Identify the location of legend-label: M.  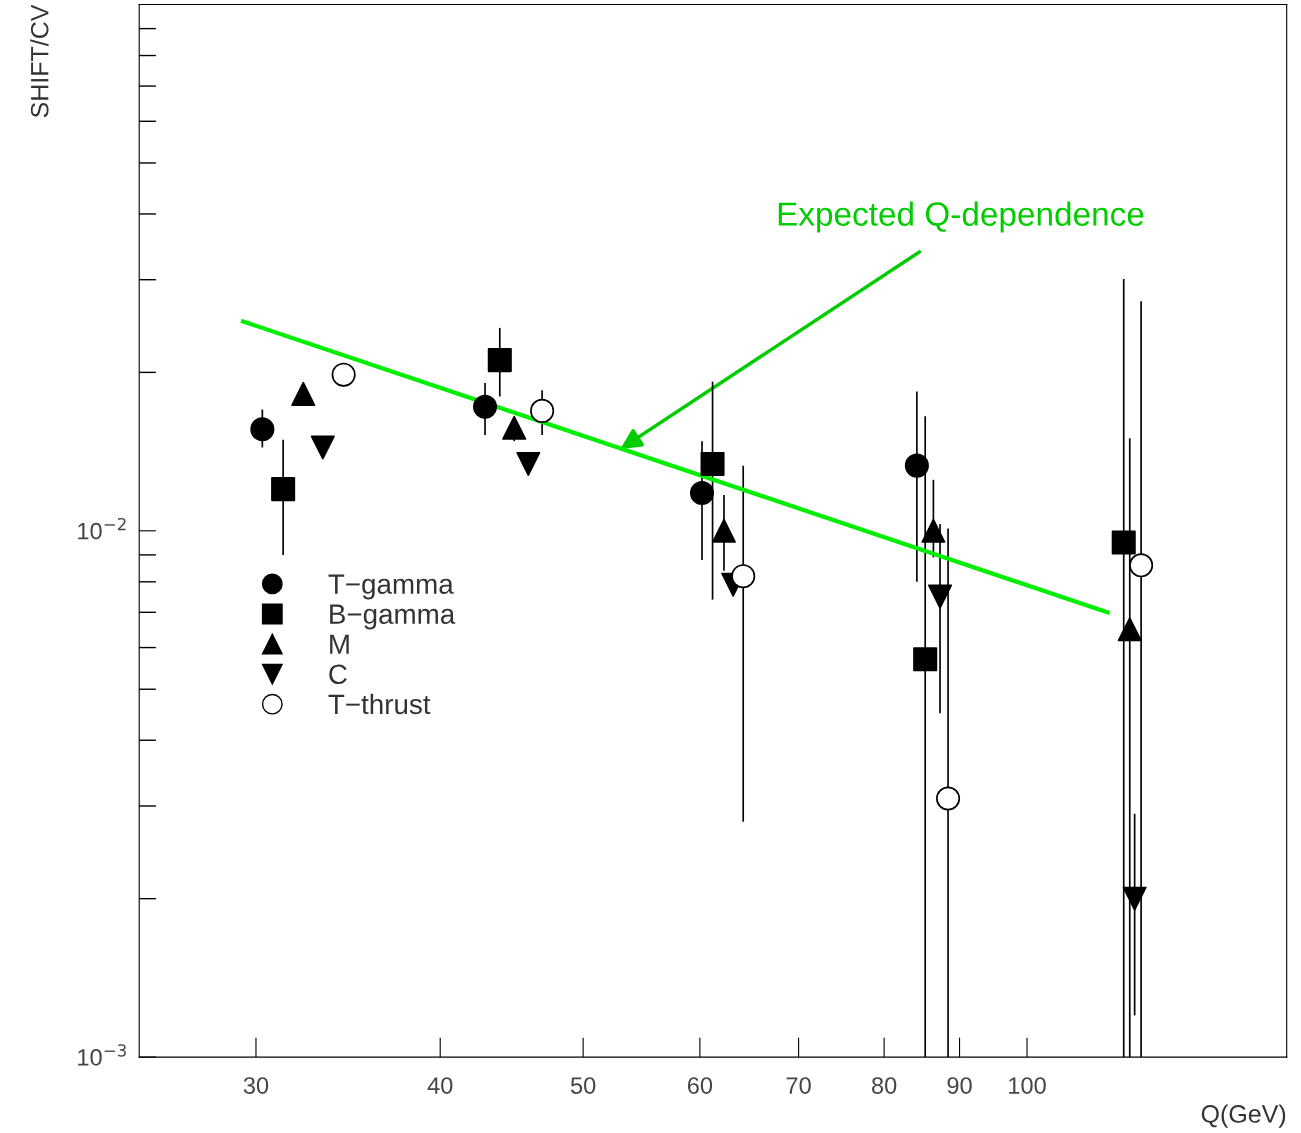
(339, 644).